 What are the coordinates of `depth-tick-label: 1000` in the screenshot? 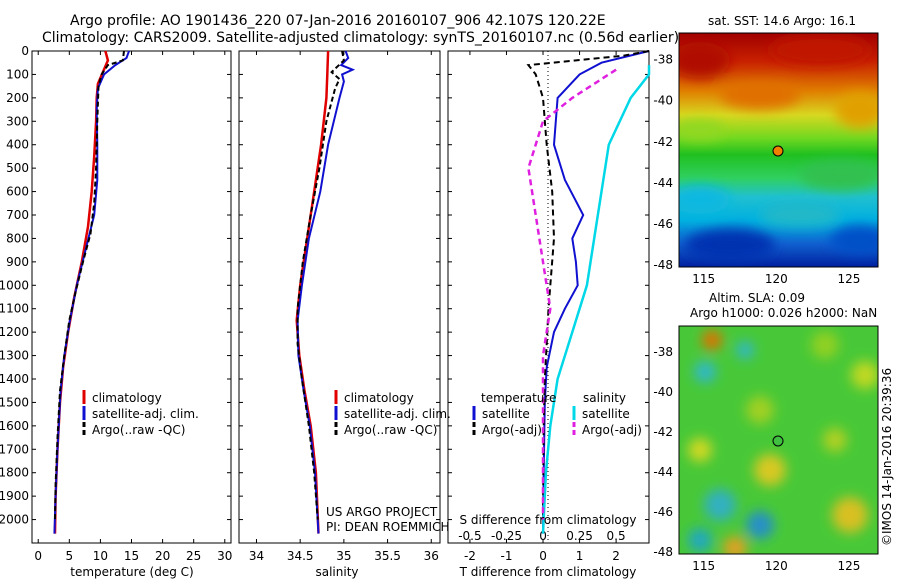 It's located at (14, 285).